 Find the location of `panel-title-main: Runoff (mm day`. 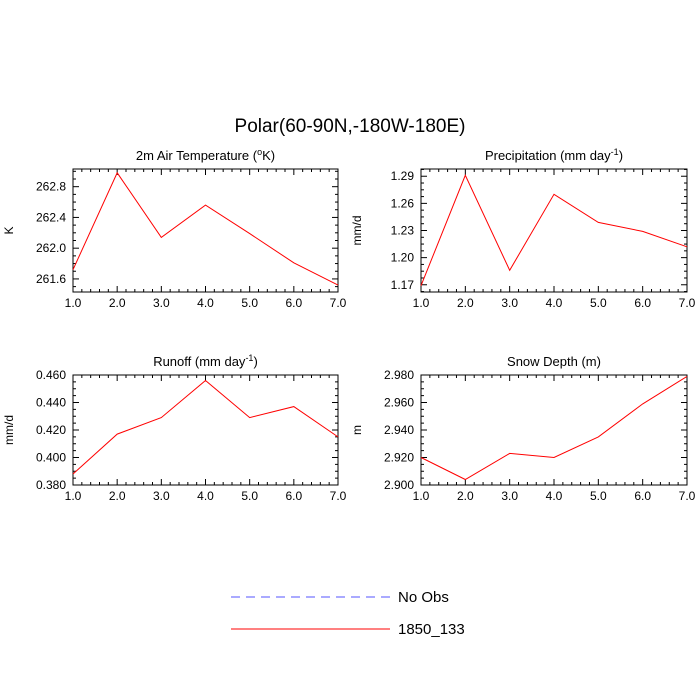

panel-title-main: Runoff (mm day is located at coordinates (199, 361).